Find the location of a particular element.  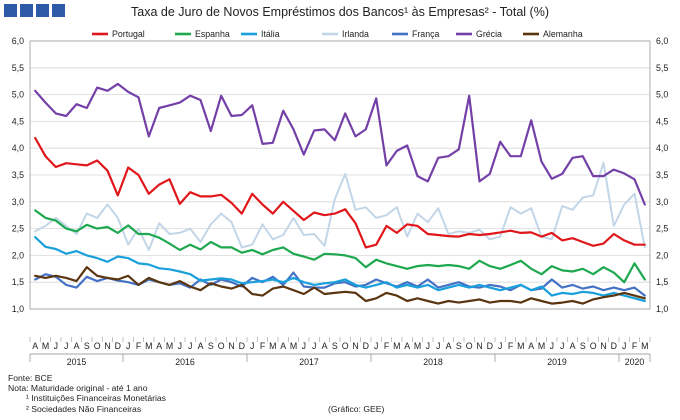

y-tick-label-right: 1,5 is located at coordinates (662, 282).